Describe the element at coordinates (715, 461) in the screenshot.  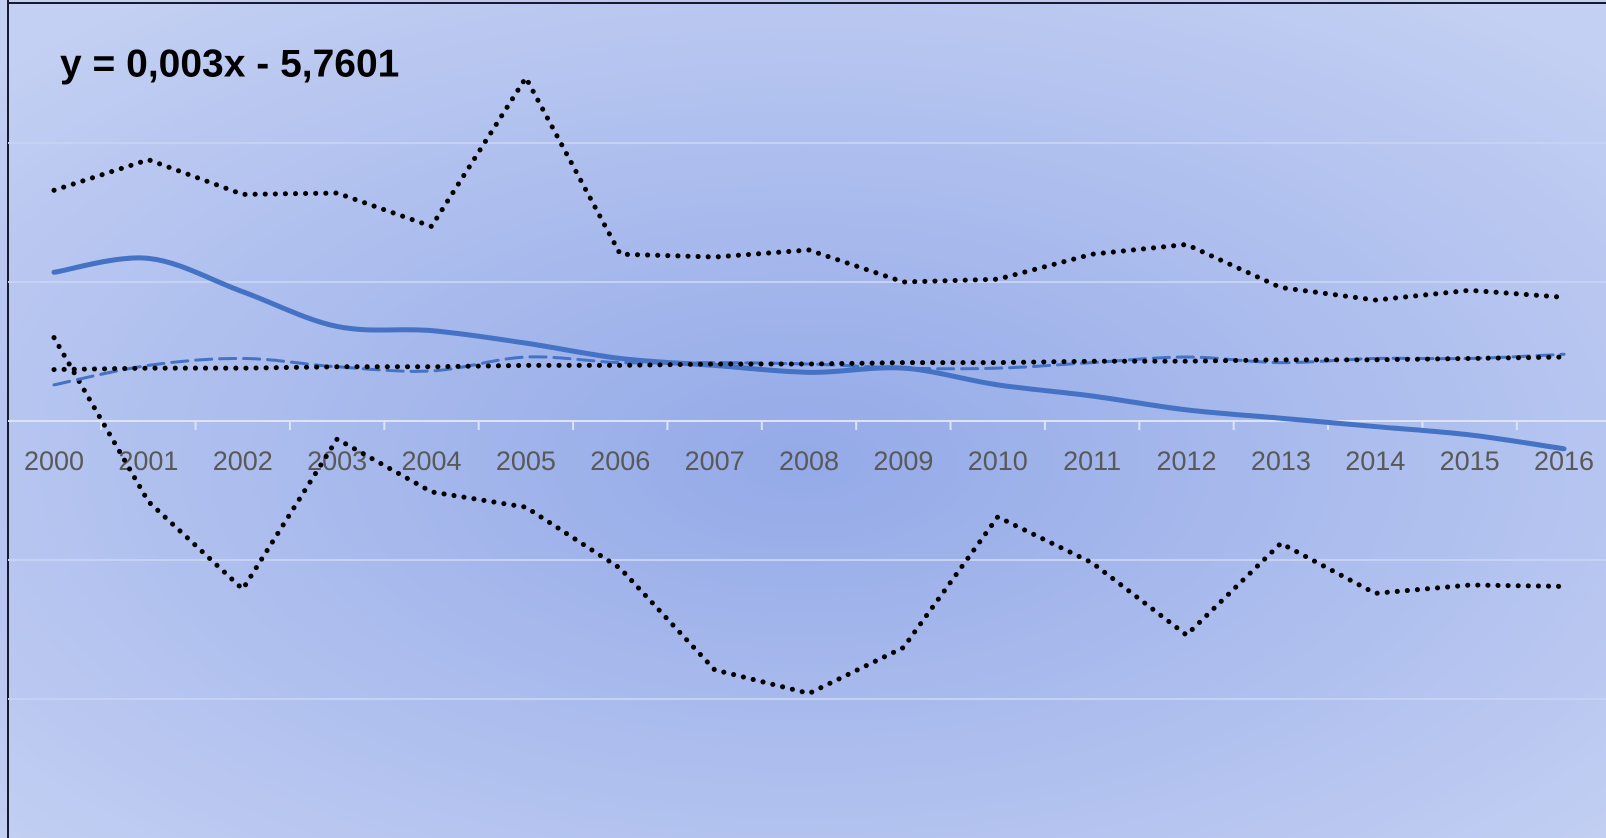
I see `x-tick-label: 2007` at that location.